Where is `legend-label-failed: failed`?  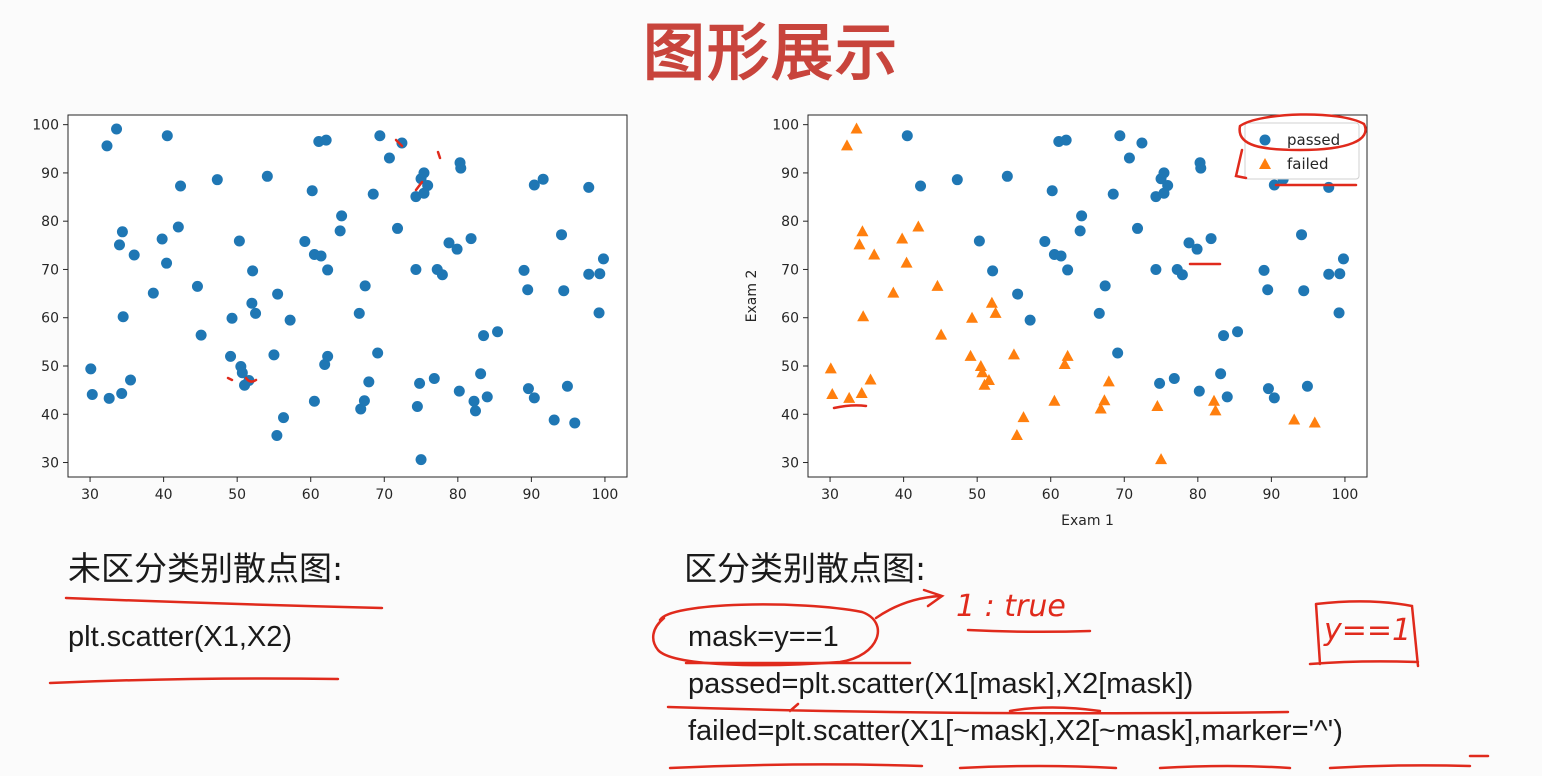
legend-label-failed: failed is located at coordinates (1308, 164).